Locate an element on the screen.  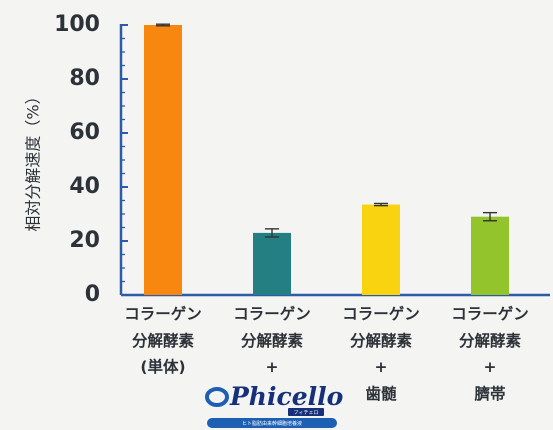
phicello-logo-tagline: ヒト脂肪由来幹細胞培養液 is located at coordinates (272, 423).